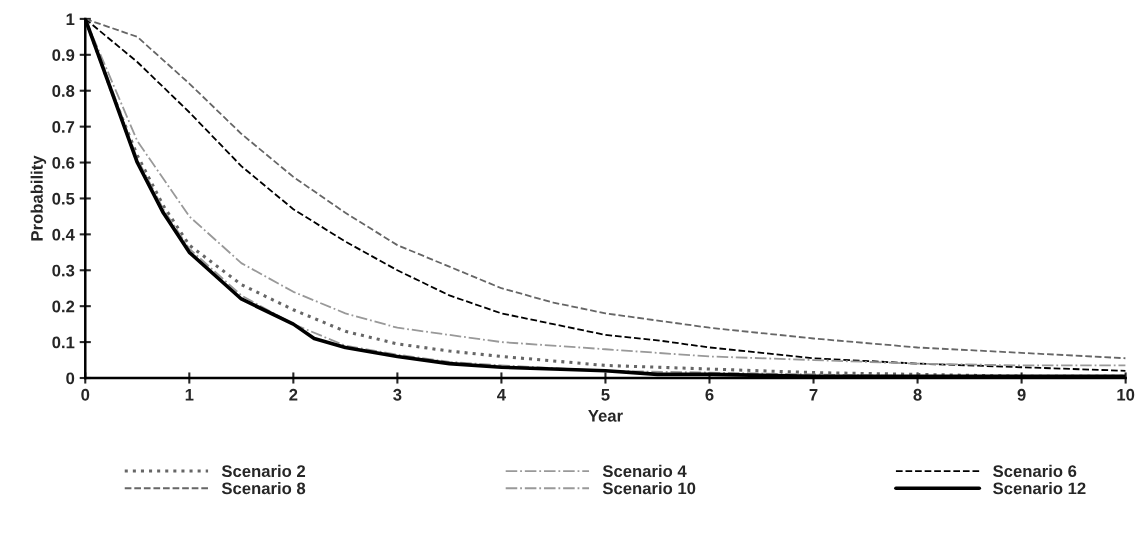 The width and height of the screenshot is (1137, 540). Describe the element at coordinates (917, 394) in the screenshot. I see `x-tick-label: 8` at that location.